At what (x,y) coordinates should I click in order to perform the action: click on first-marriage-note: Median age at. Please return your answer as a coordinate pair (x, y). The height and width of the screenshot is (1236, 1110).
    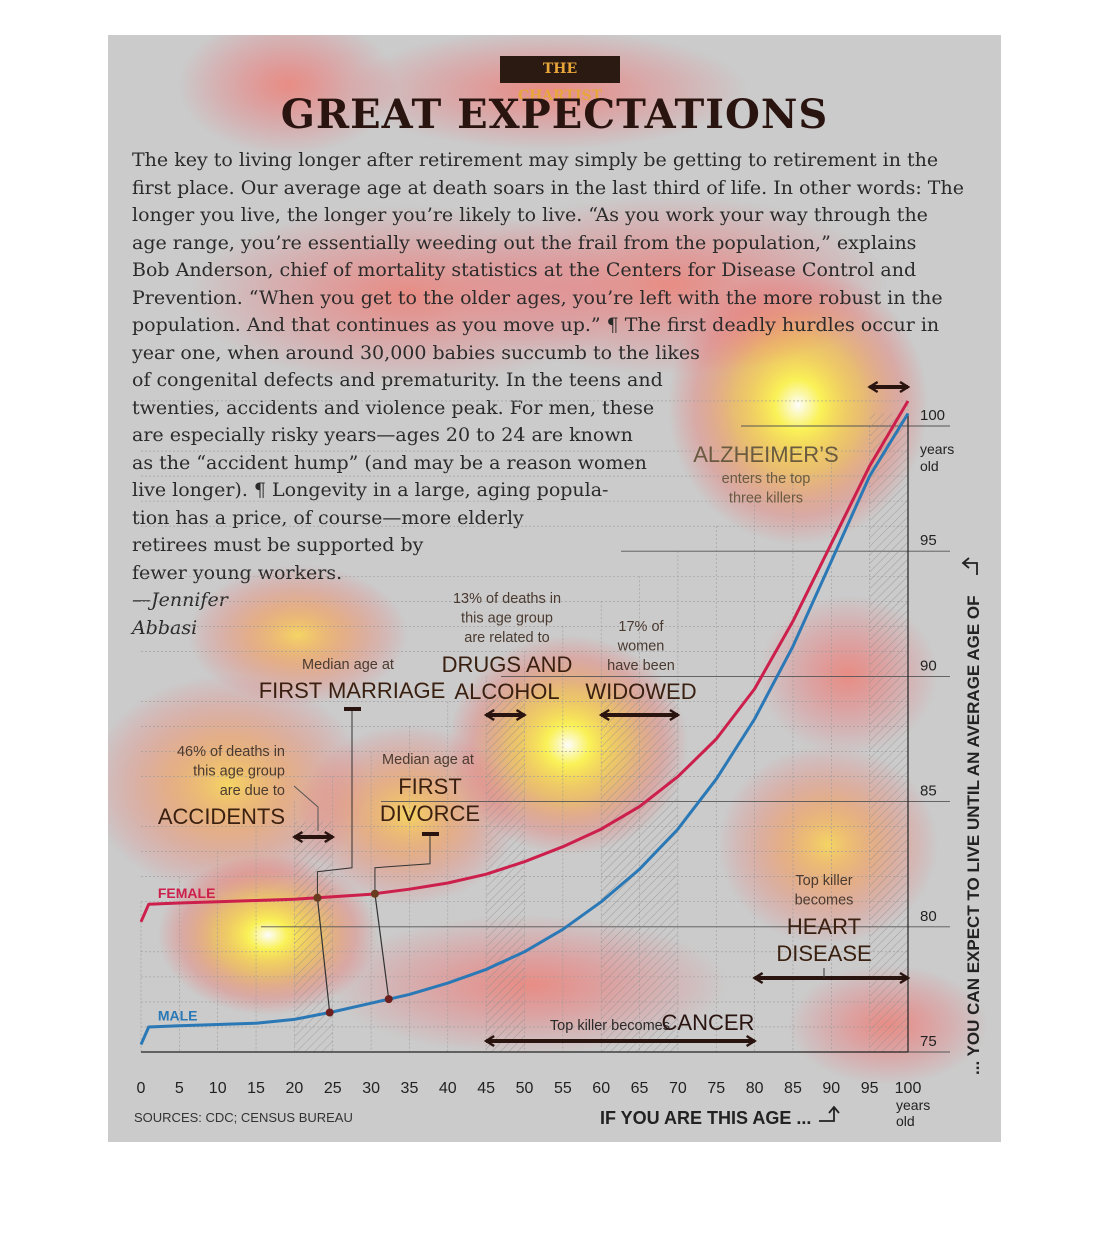
    Looking at the image, I should click on (348, 665).